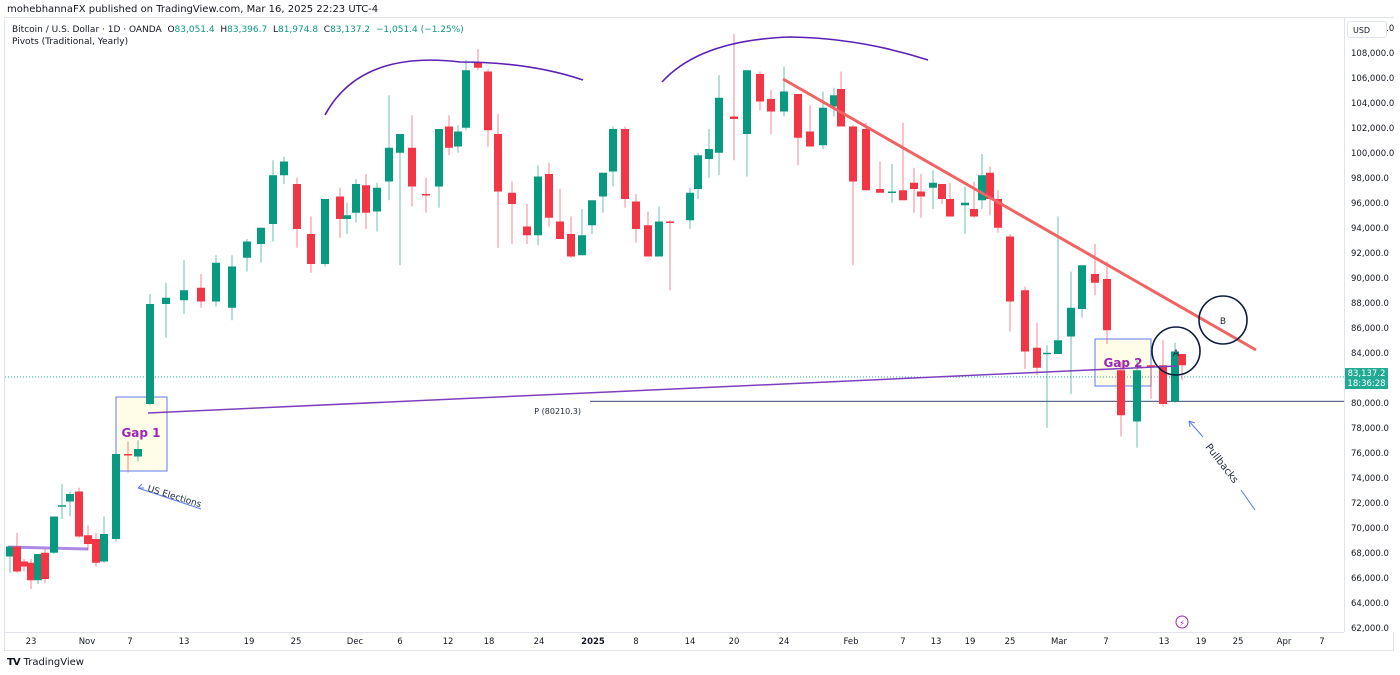 Image resolution: width=1400 pixels, height=675 pixels. I want to click on brand-name: TradingView, so click(53, 662).